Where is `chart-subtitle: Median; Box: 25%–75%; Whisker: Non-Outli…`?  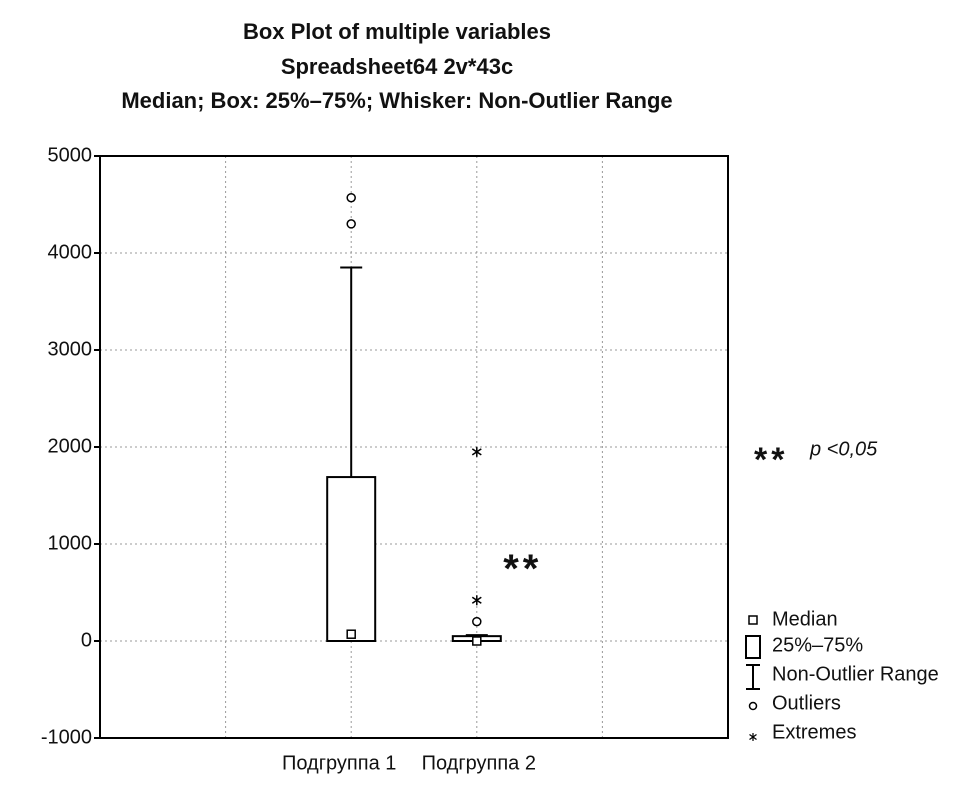 chart-subtitle: Median; Box: 25%–75%; Whisker: Non-Outli… is located at coordinates (396, 100).